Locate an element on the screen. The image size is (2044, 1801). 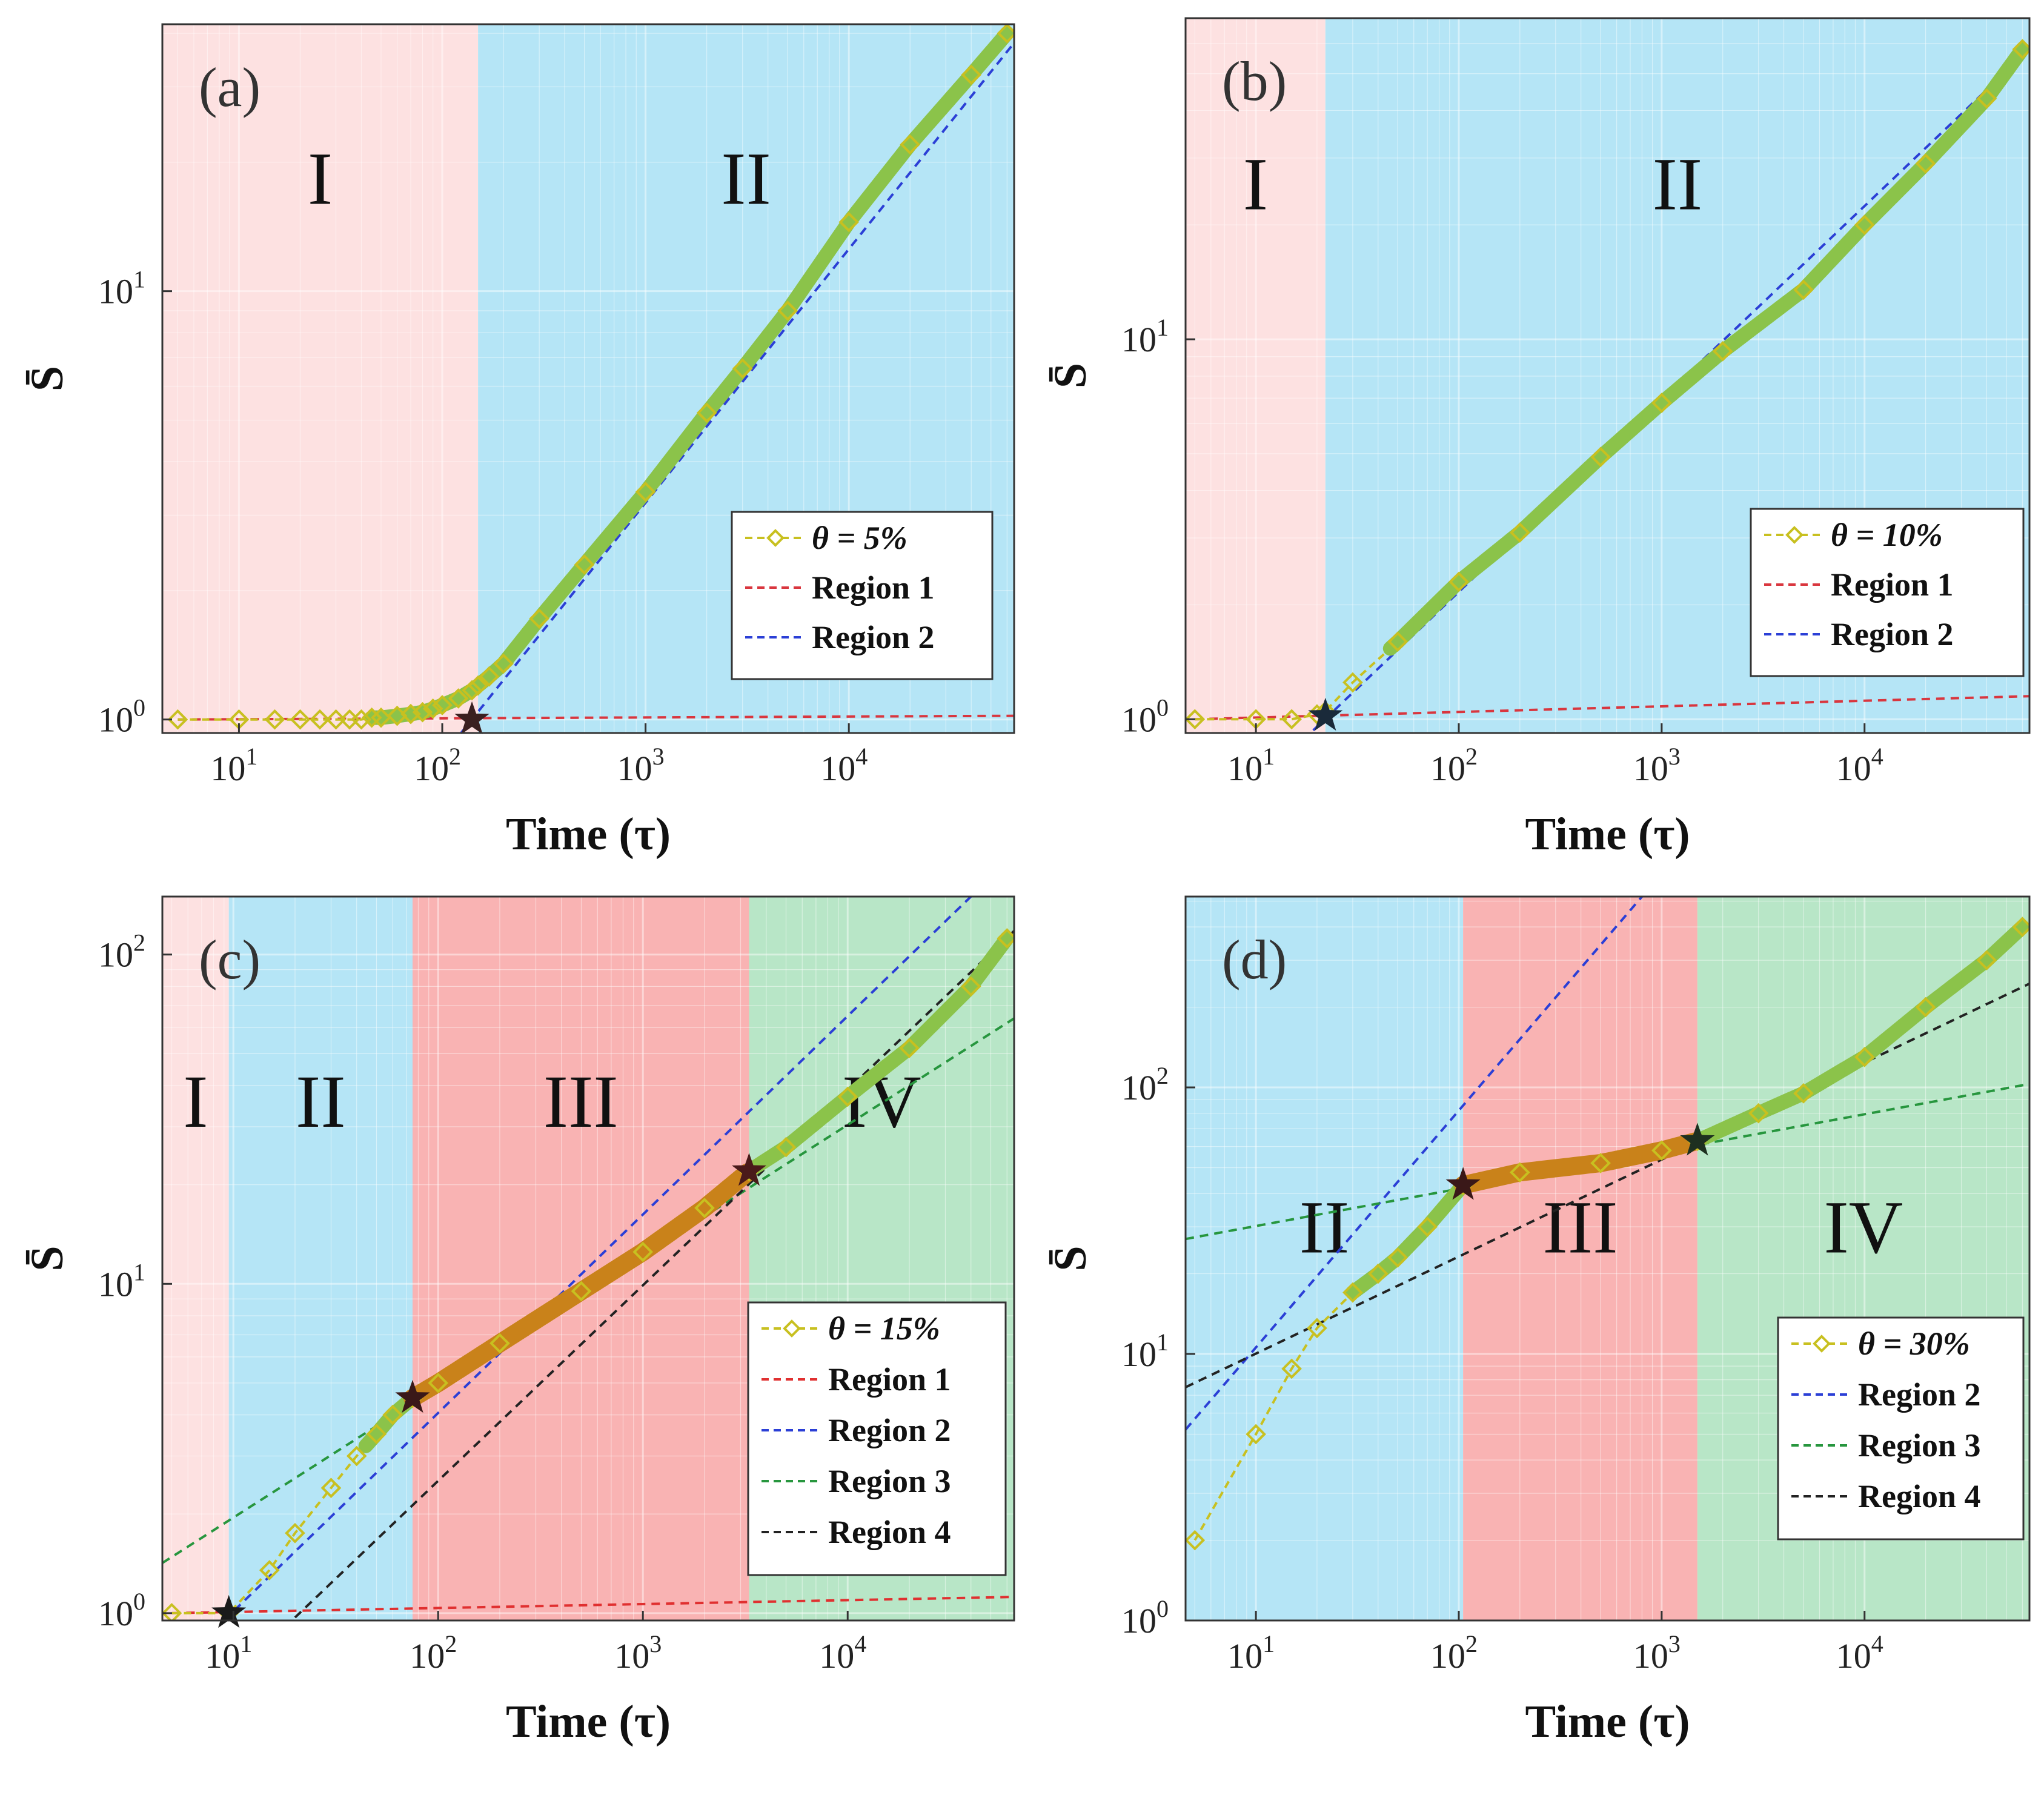
panel-label-a: (a) is located at coordinates (229, 87).